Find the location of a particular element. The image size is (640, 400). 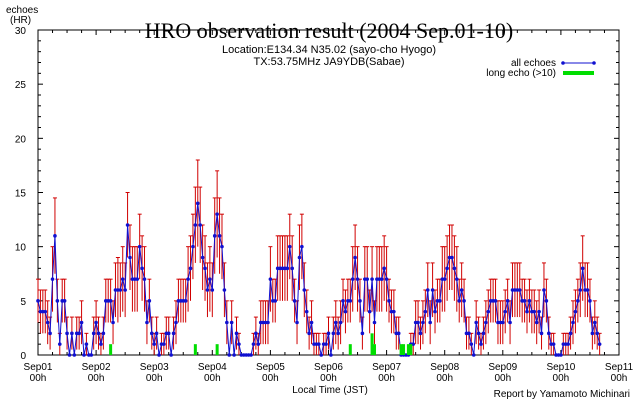

x-tick-day-label: Sep04 is located at coordinates (212, 367).